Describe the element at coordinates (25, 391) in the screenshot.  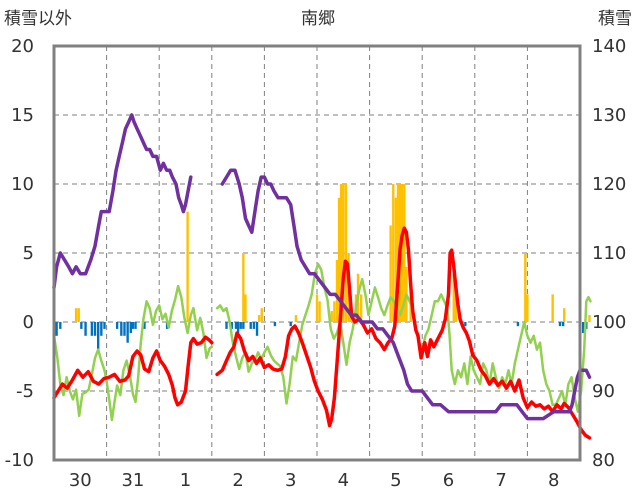
I see `left-tick-label: -5` at that location.